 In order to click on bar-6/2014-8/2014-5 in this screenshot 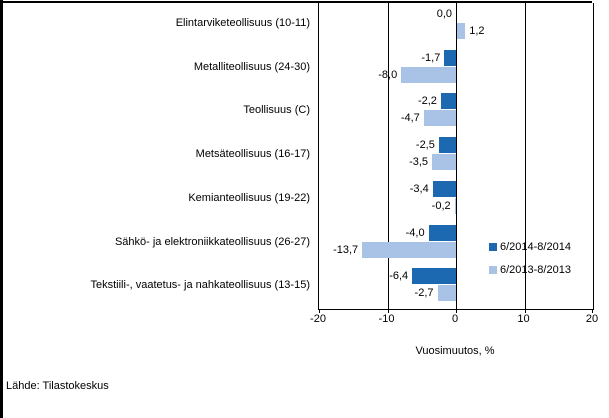, I will do `click(442, 232)`.